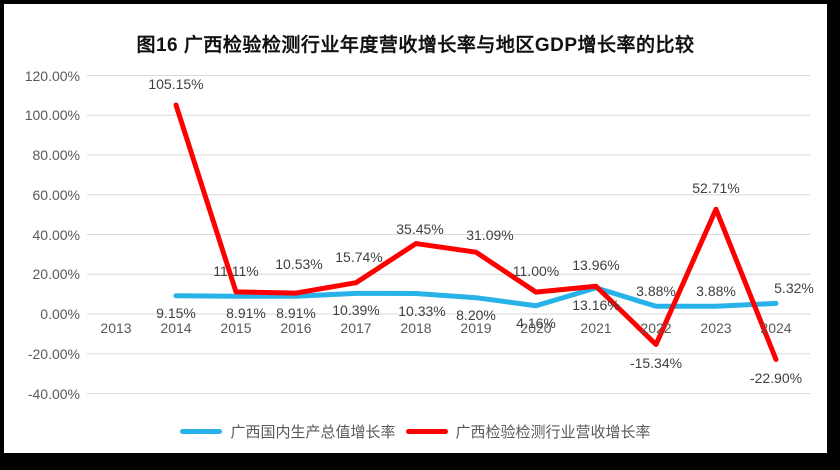 Image resolution: width=840 pixels, height=470 pixels. Describe the element at coordinates (313, 432) in the screenshot. I see `legend-label-gdp: 广西国内生产总值增长率` at that location.